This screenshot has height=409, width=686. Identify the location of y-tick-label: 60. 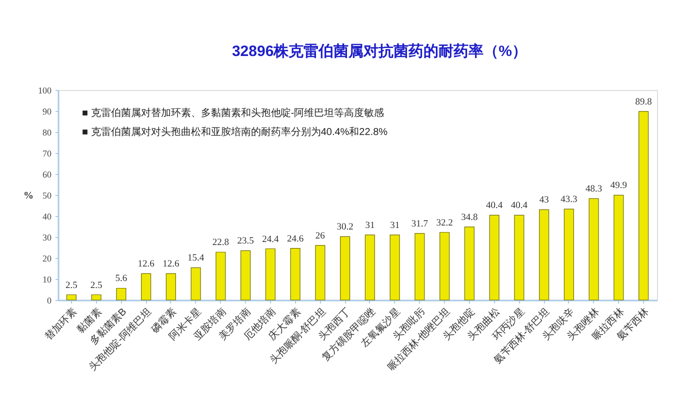
(47, 175).